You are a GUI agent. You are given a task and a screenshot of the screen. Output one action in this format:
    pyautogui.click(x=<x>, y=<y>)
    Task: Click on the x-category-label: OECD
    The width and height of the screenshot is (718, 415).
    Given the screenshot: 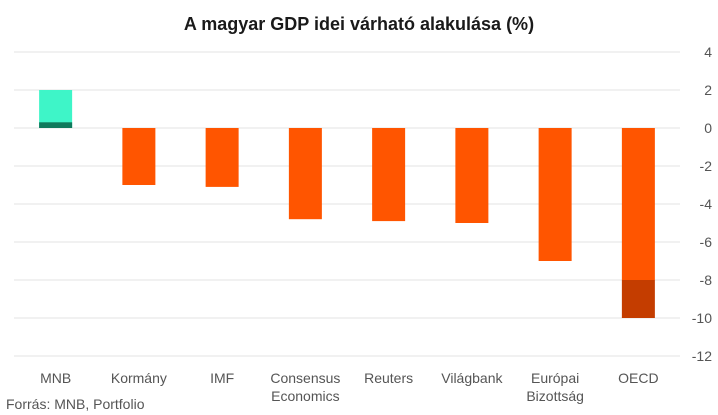 What is the action you would take?
    pyautogui.click(x=638, y=378)
    